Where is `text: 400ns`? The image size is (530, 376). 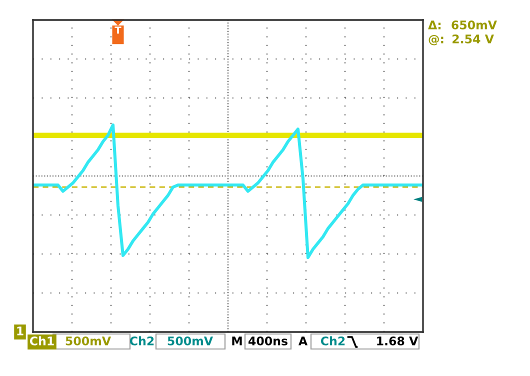
text: 400ns is located at coordinates (268, 341).